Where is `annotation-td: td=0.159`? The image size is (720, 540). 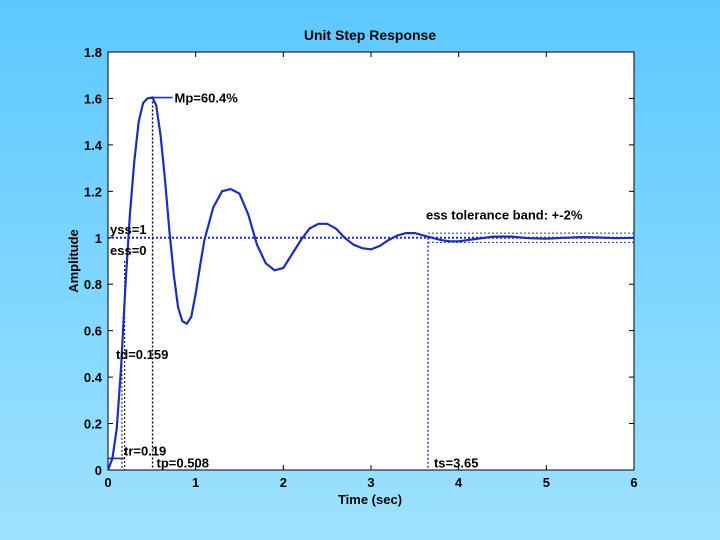 annotation-td: td=0.159 is located at coordinates (142, 354).